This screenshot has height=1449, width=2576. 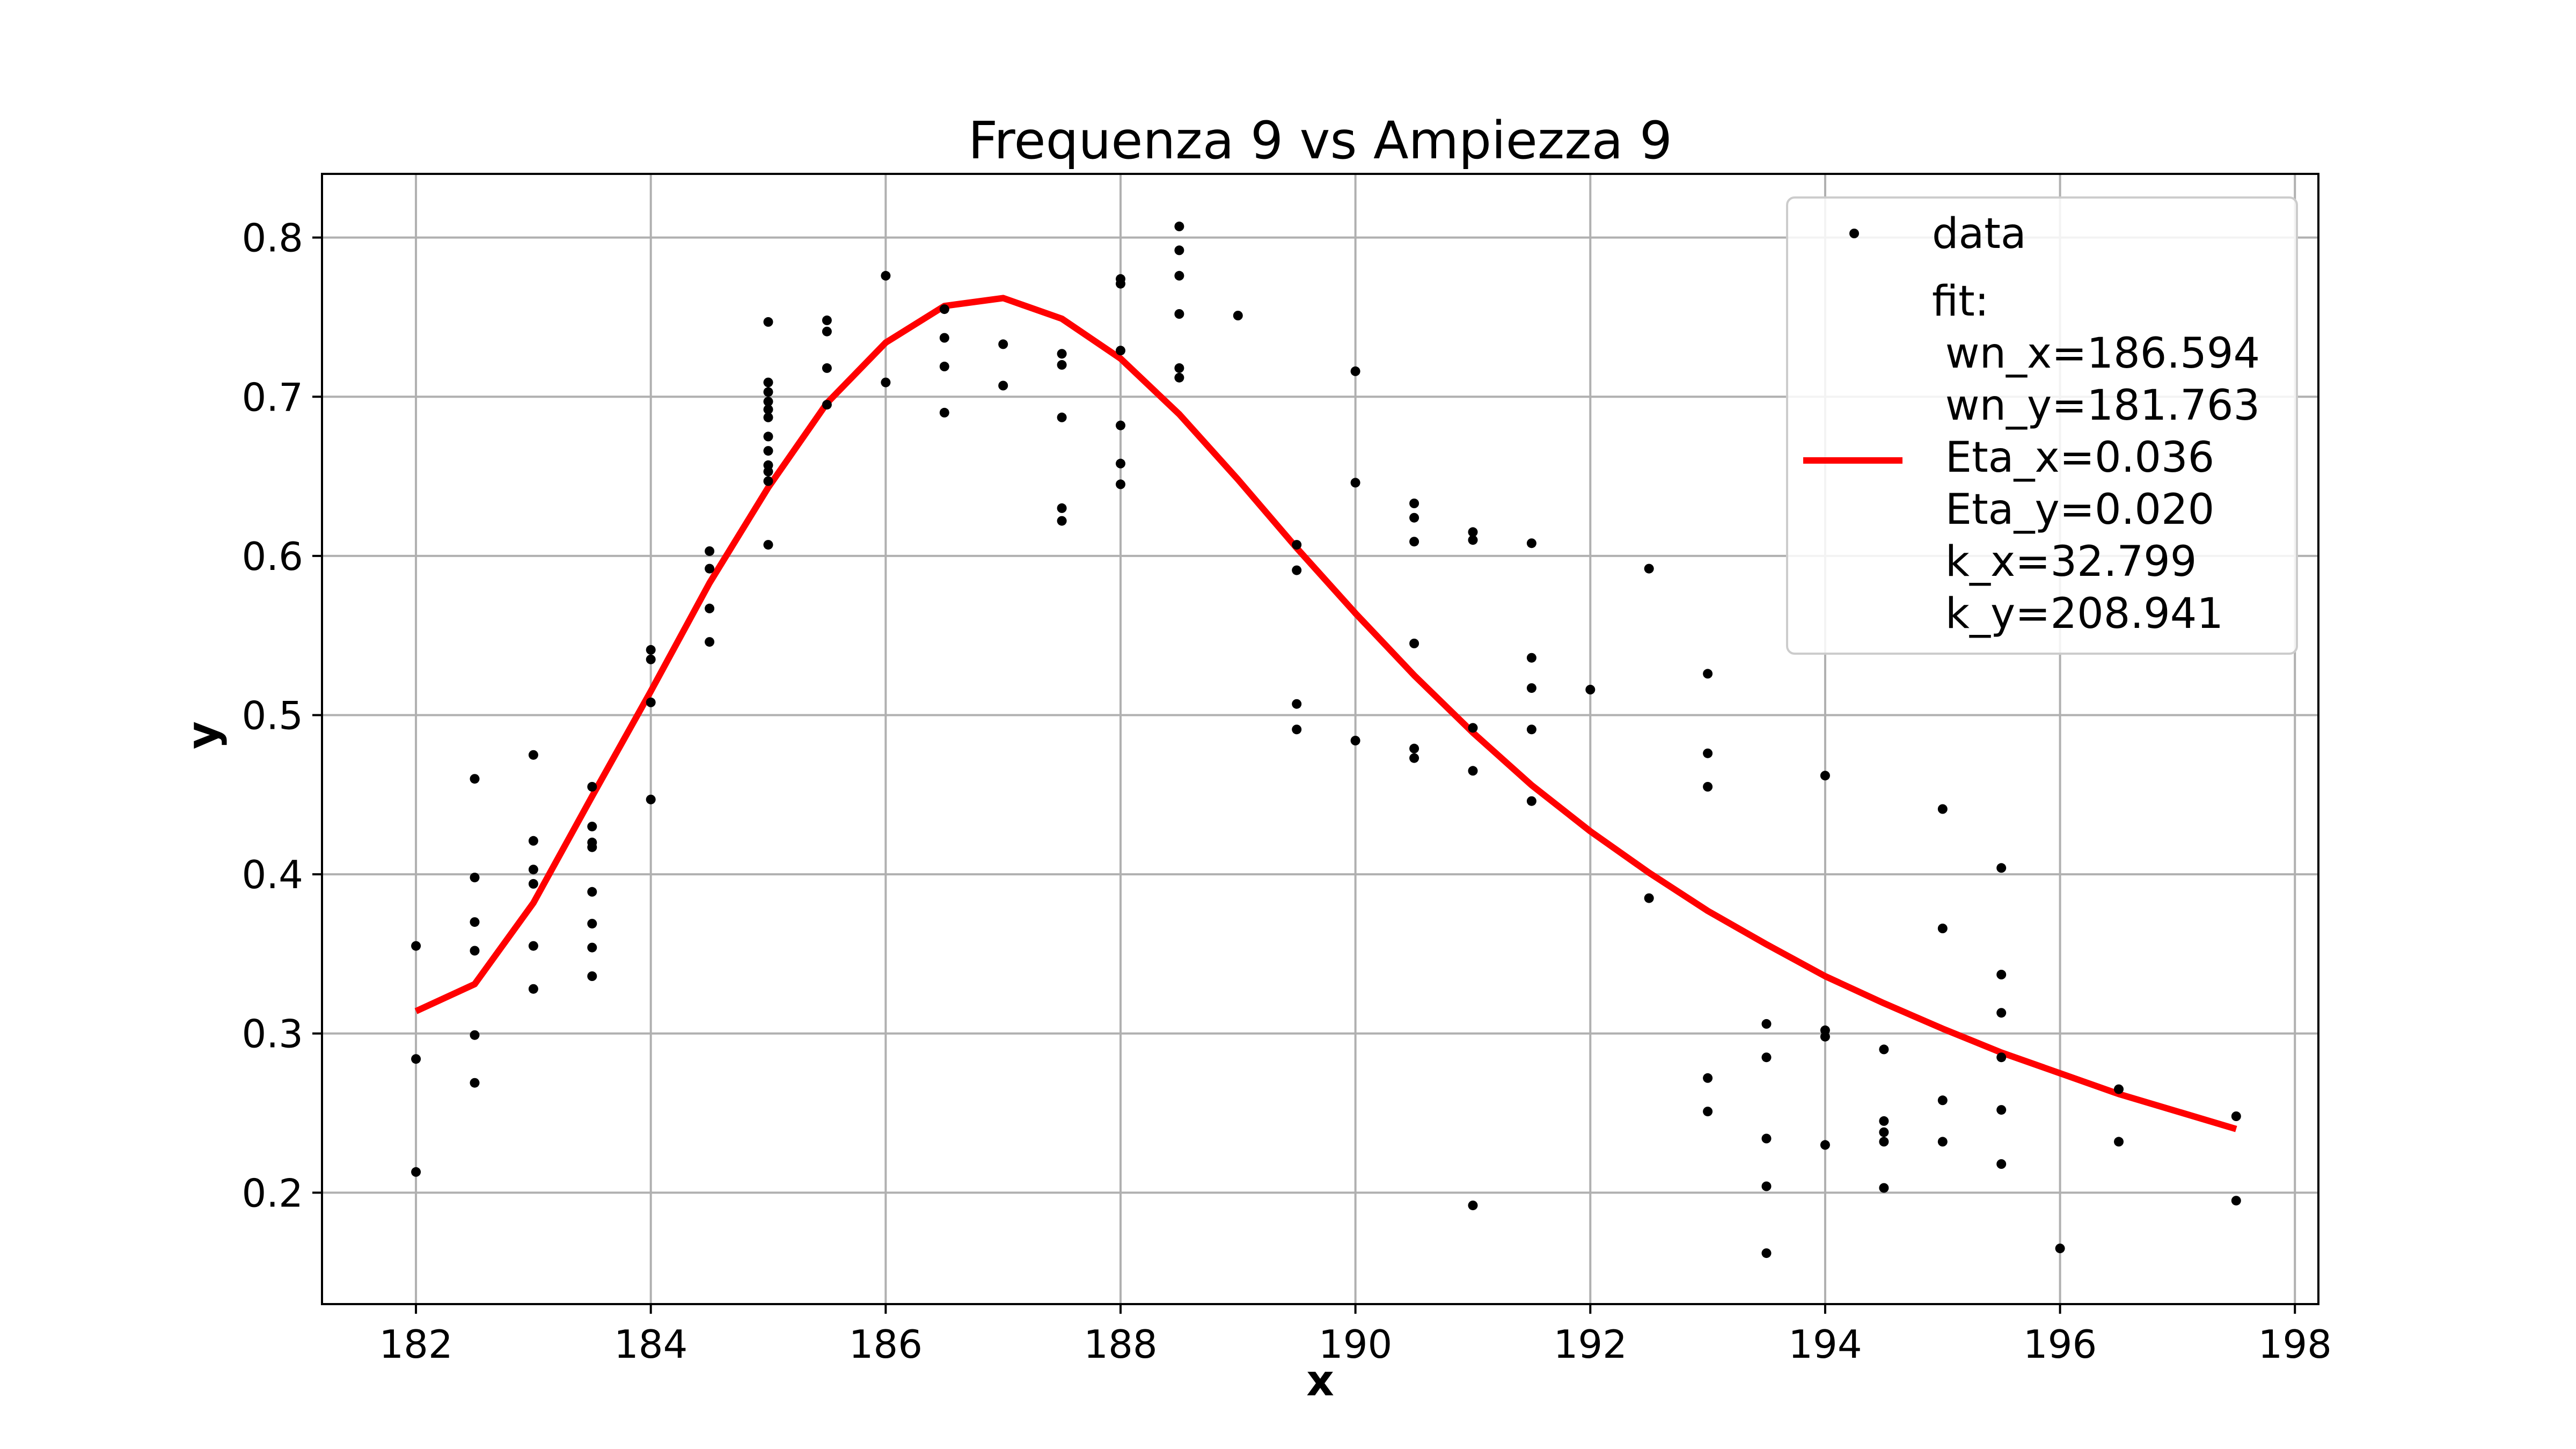 What do you see at coordinates (1355, 1344) in the screenshot?
I see `x-tick-label: 190` at bounding box center [1355, 1344].